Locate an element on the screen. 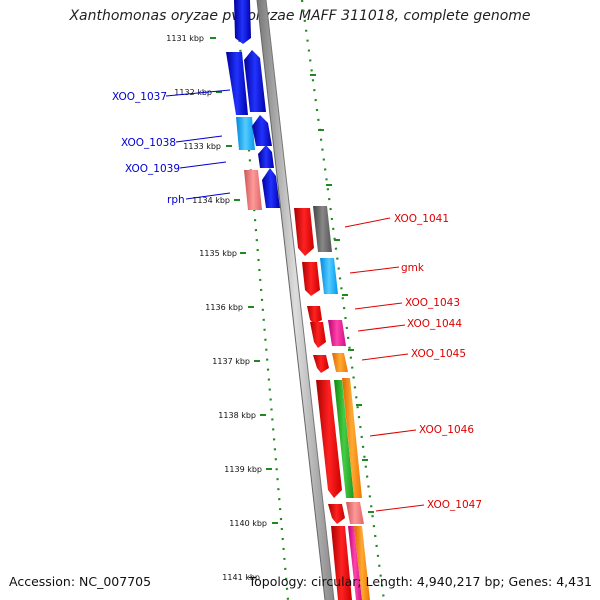  gene-features-right is located at coordinates (332, 403).